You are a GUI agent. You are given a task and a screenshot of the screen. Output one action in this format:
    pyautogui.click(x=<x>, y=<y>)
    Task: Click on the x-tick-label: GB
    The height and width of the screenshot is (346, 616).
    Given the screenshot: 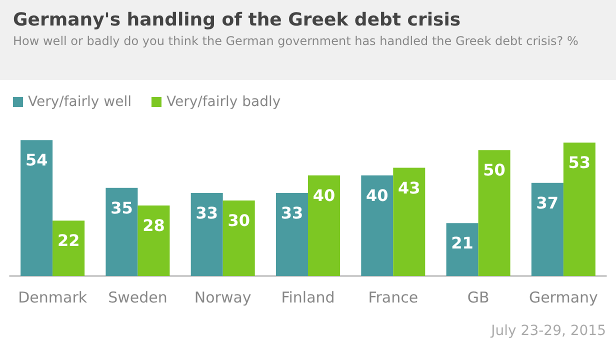 What is the action you would take?
    pyautogui.click(x=478, y=297)
    